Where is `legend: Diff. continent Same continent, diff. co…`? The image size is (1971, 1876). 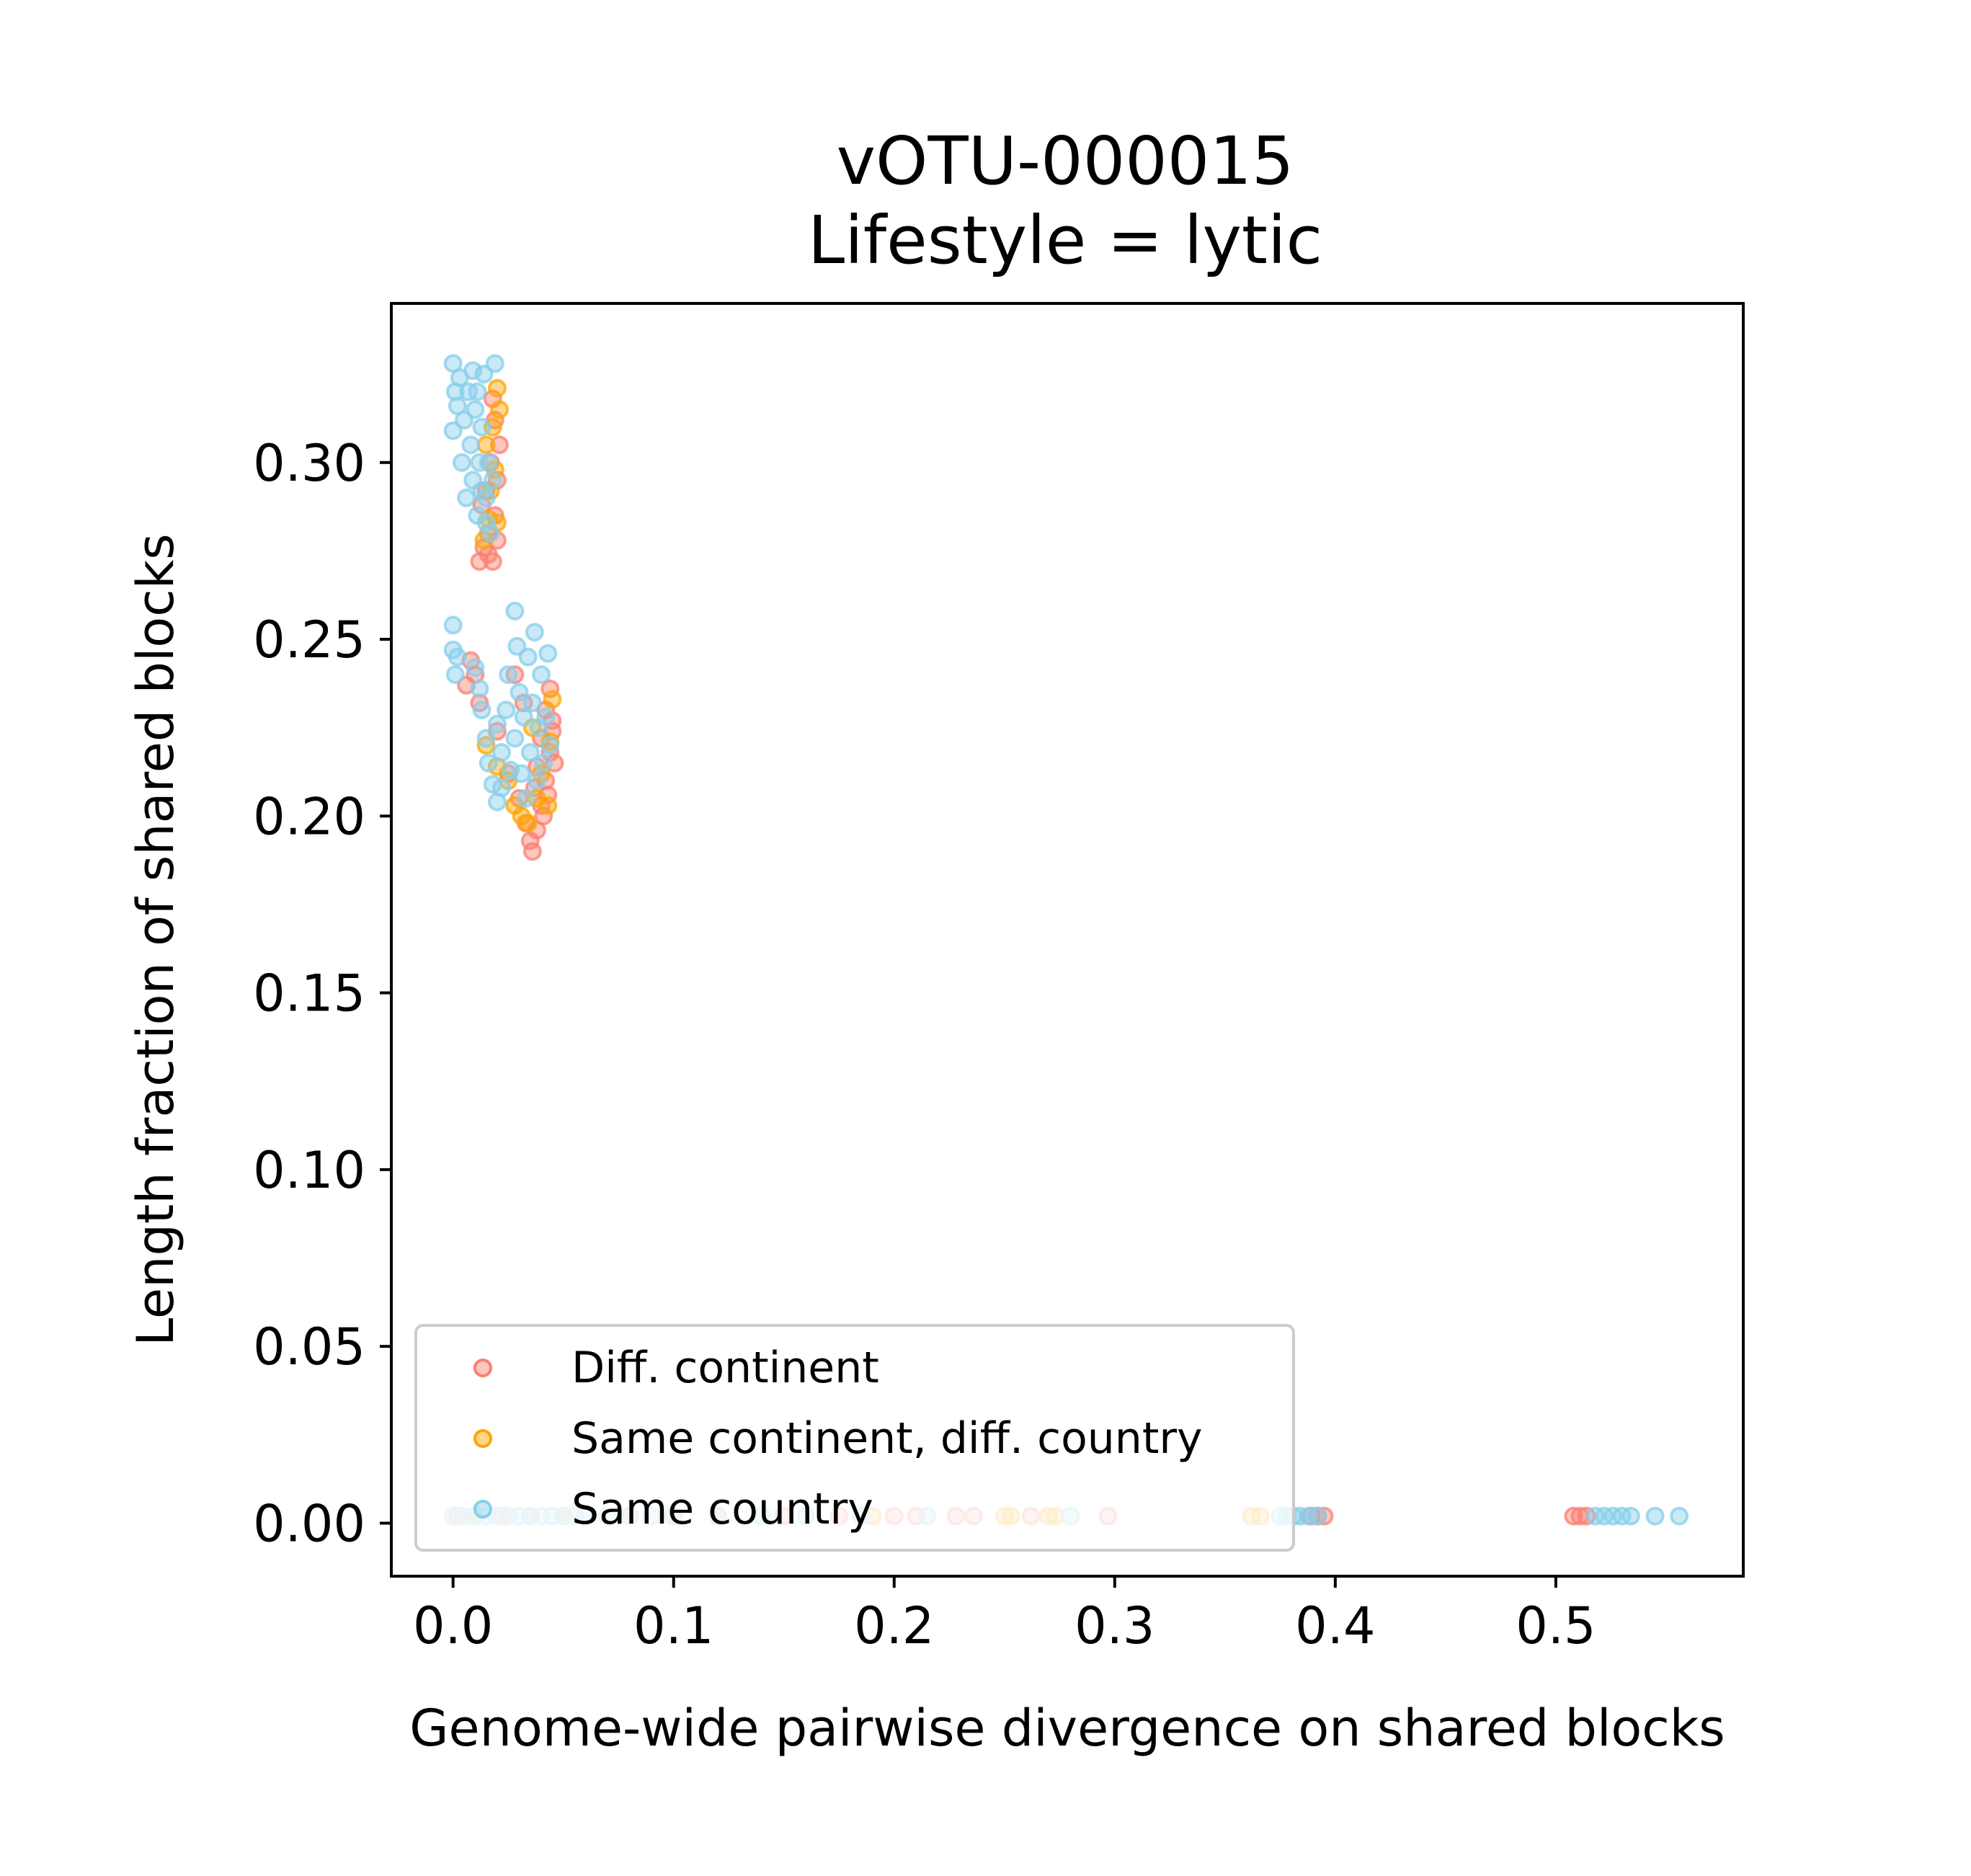
legend: Diff. continent Same continent, diff. co… is located at coordinates (854, 1438).